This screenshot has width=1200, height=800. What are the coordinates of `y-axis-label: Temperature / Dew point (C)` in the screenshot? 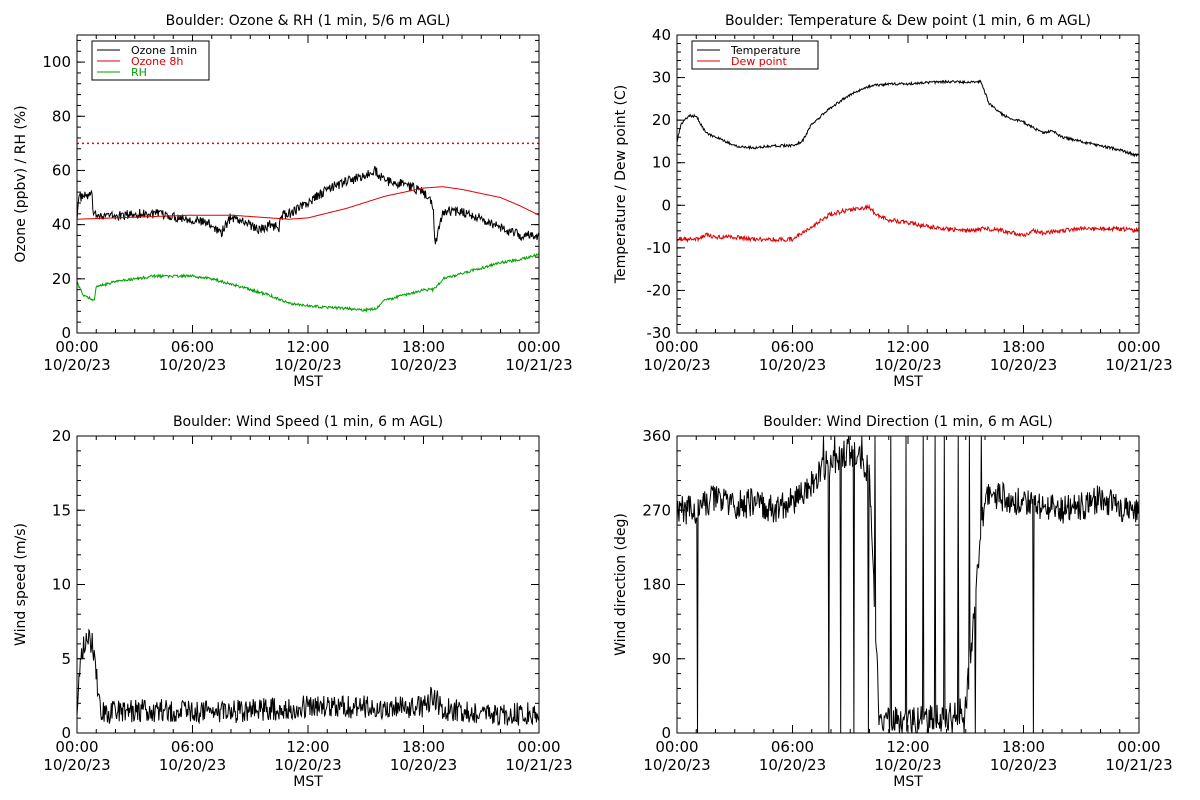 It's located at (621, 184).